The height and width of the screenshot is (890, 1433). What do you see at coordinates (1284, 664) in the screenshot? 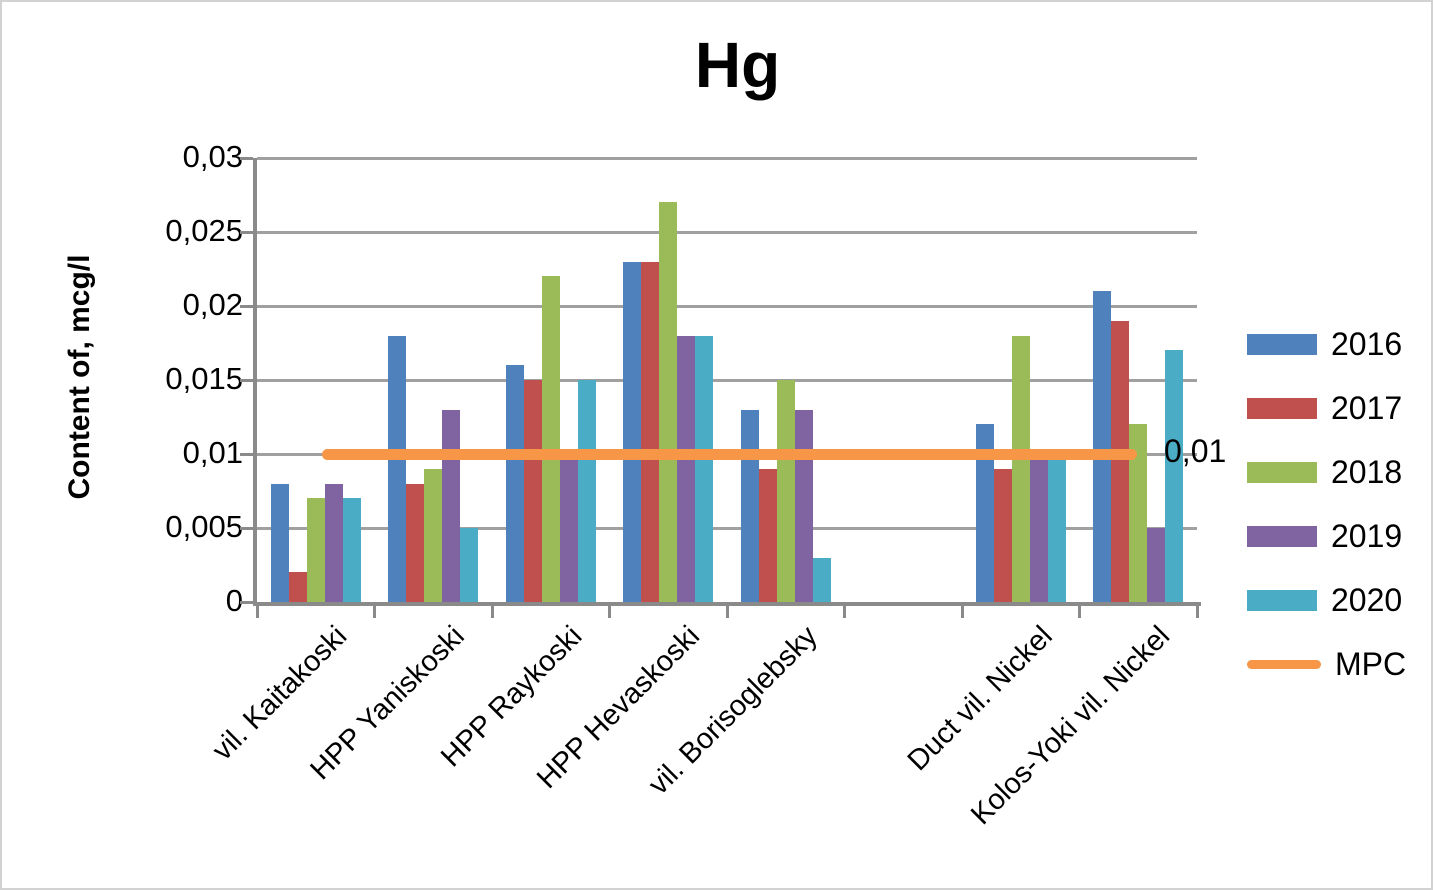
I see `legend-line-MPC` at bounding box center [1284, 664].